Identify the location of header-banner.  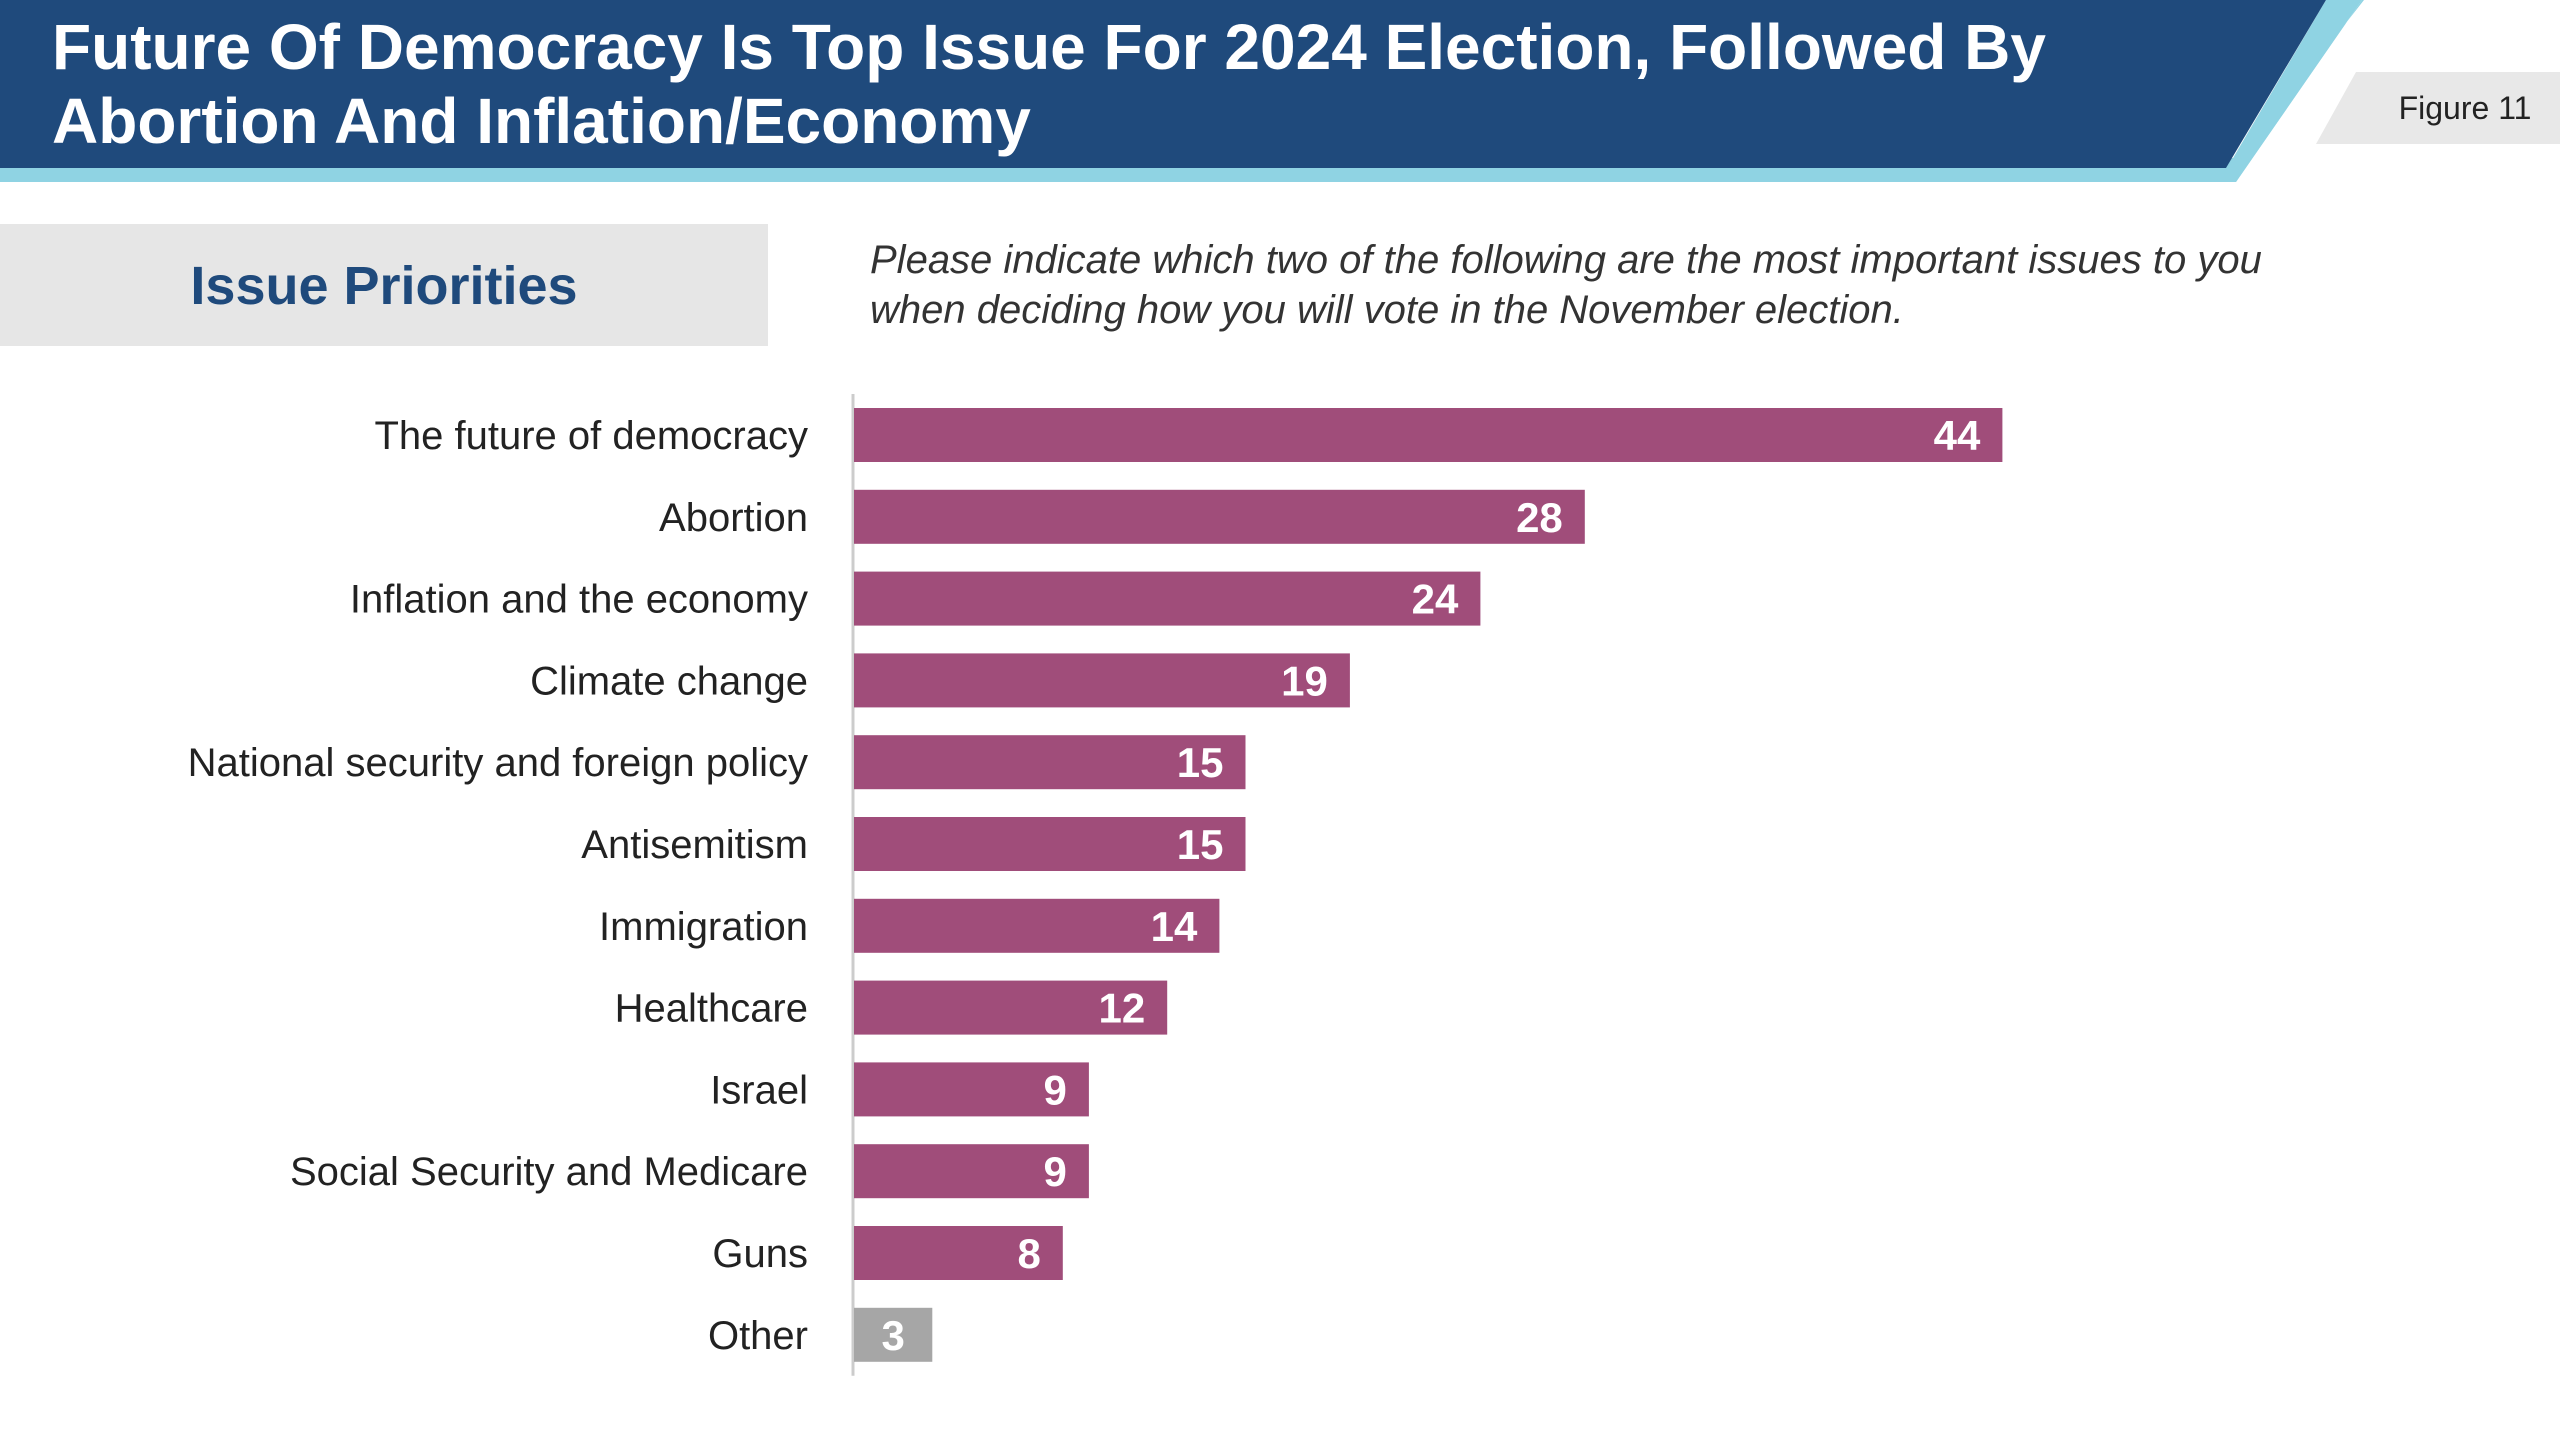
(1182, 91).